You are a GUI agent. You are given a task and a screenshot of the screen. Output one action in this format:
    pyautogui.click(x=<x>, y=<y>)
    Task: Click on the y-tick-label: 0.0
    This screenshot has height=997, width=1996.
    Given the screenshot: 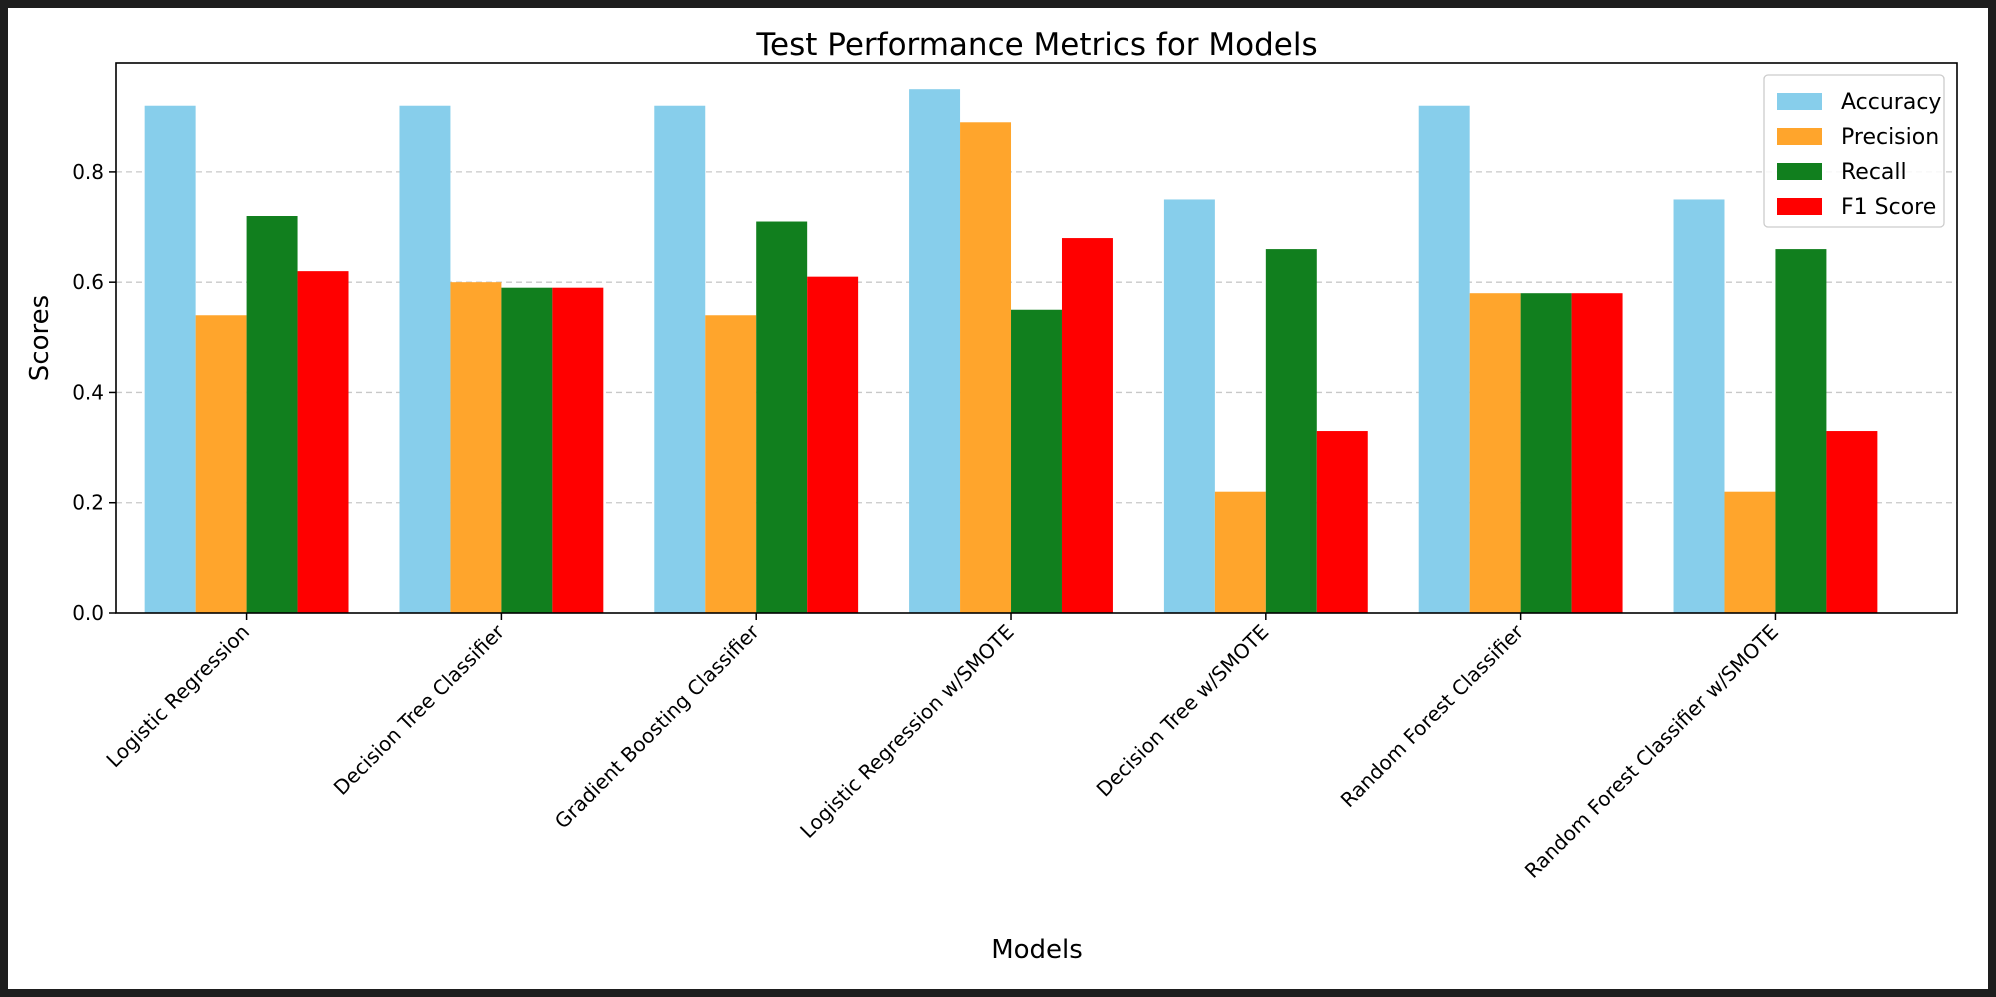 What is the action you would take?
    pyautogui.click(x=88, y=613)
    